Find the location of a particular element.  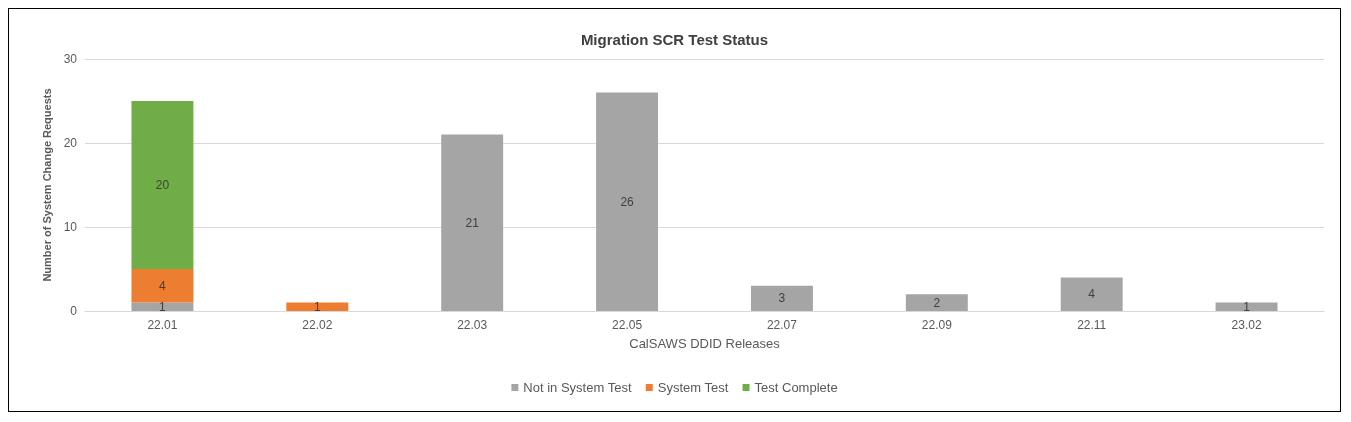

x-tick-label: 22.03 is located at coordinates (472, 325).